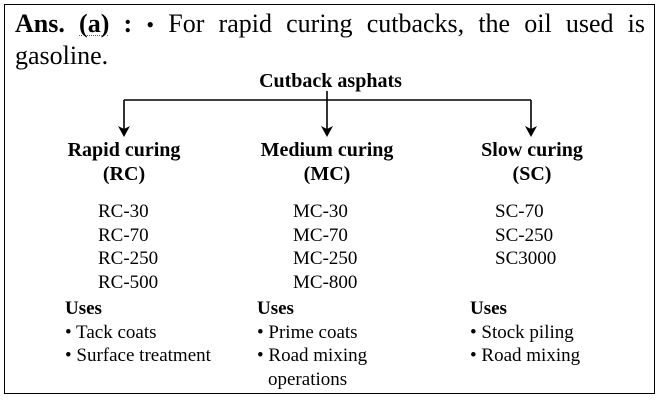 This screenshot has height=400, width=661. Describe the element at coordinates (94, 23) in the screenshot. I see `answer-option: (a)` at that location.